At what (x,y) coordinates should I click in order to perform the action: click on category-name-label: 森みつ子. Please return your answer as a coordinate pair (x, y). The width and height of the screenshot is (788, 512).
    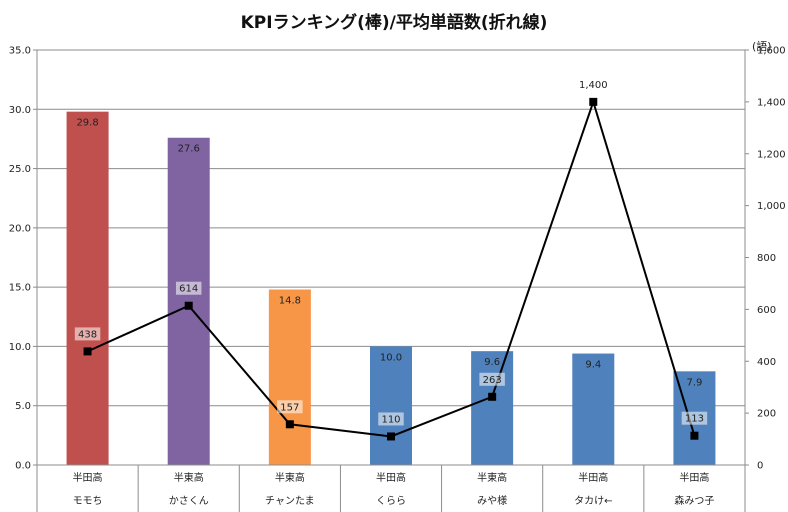
    Looking at the image, I should click on (694, 500).